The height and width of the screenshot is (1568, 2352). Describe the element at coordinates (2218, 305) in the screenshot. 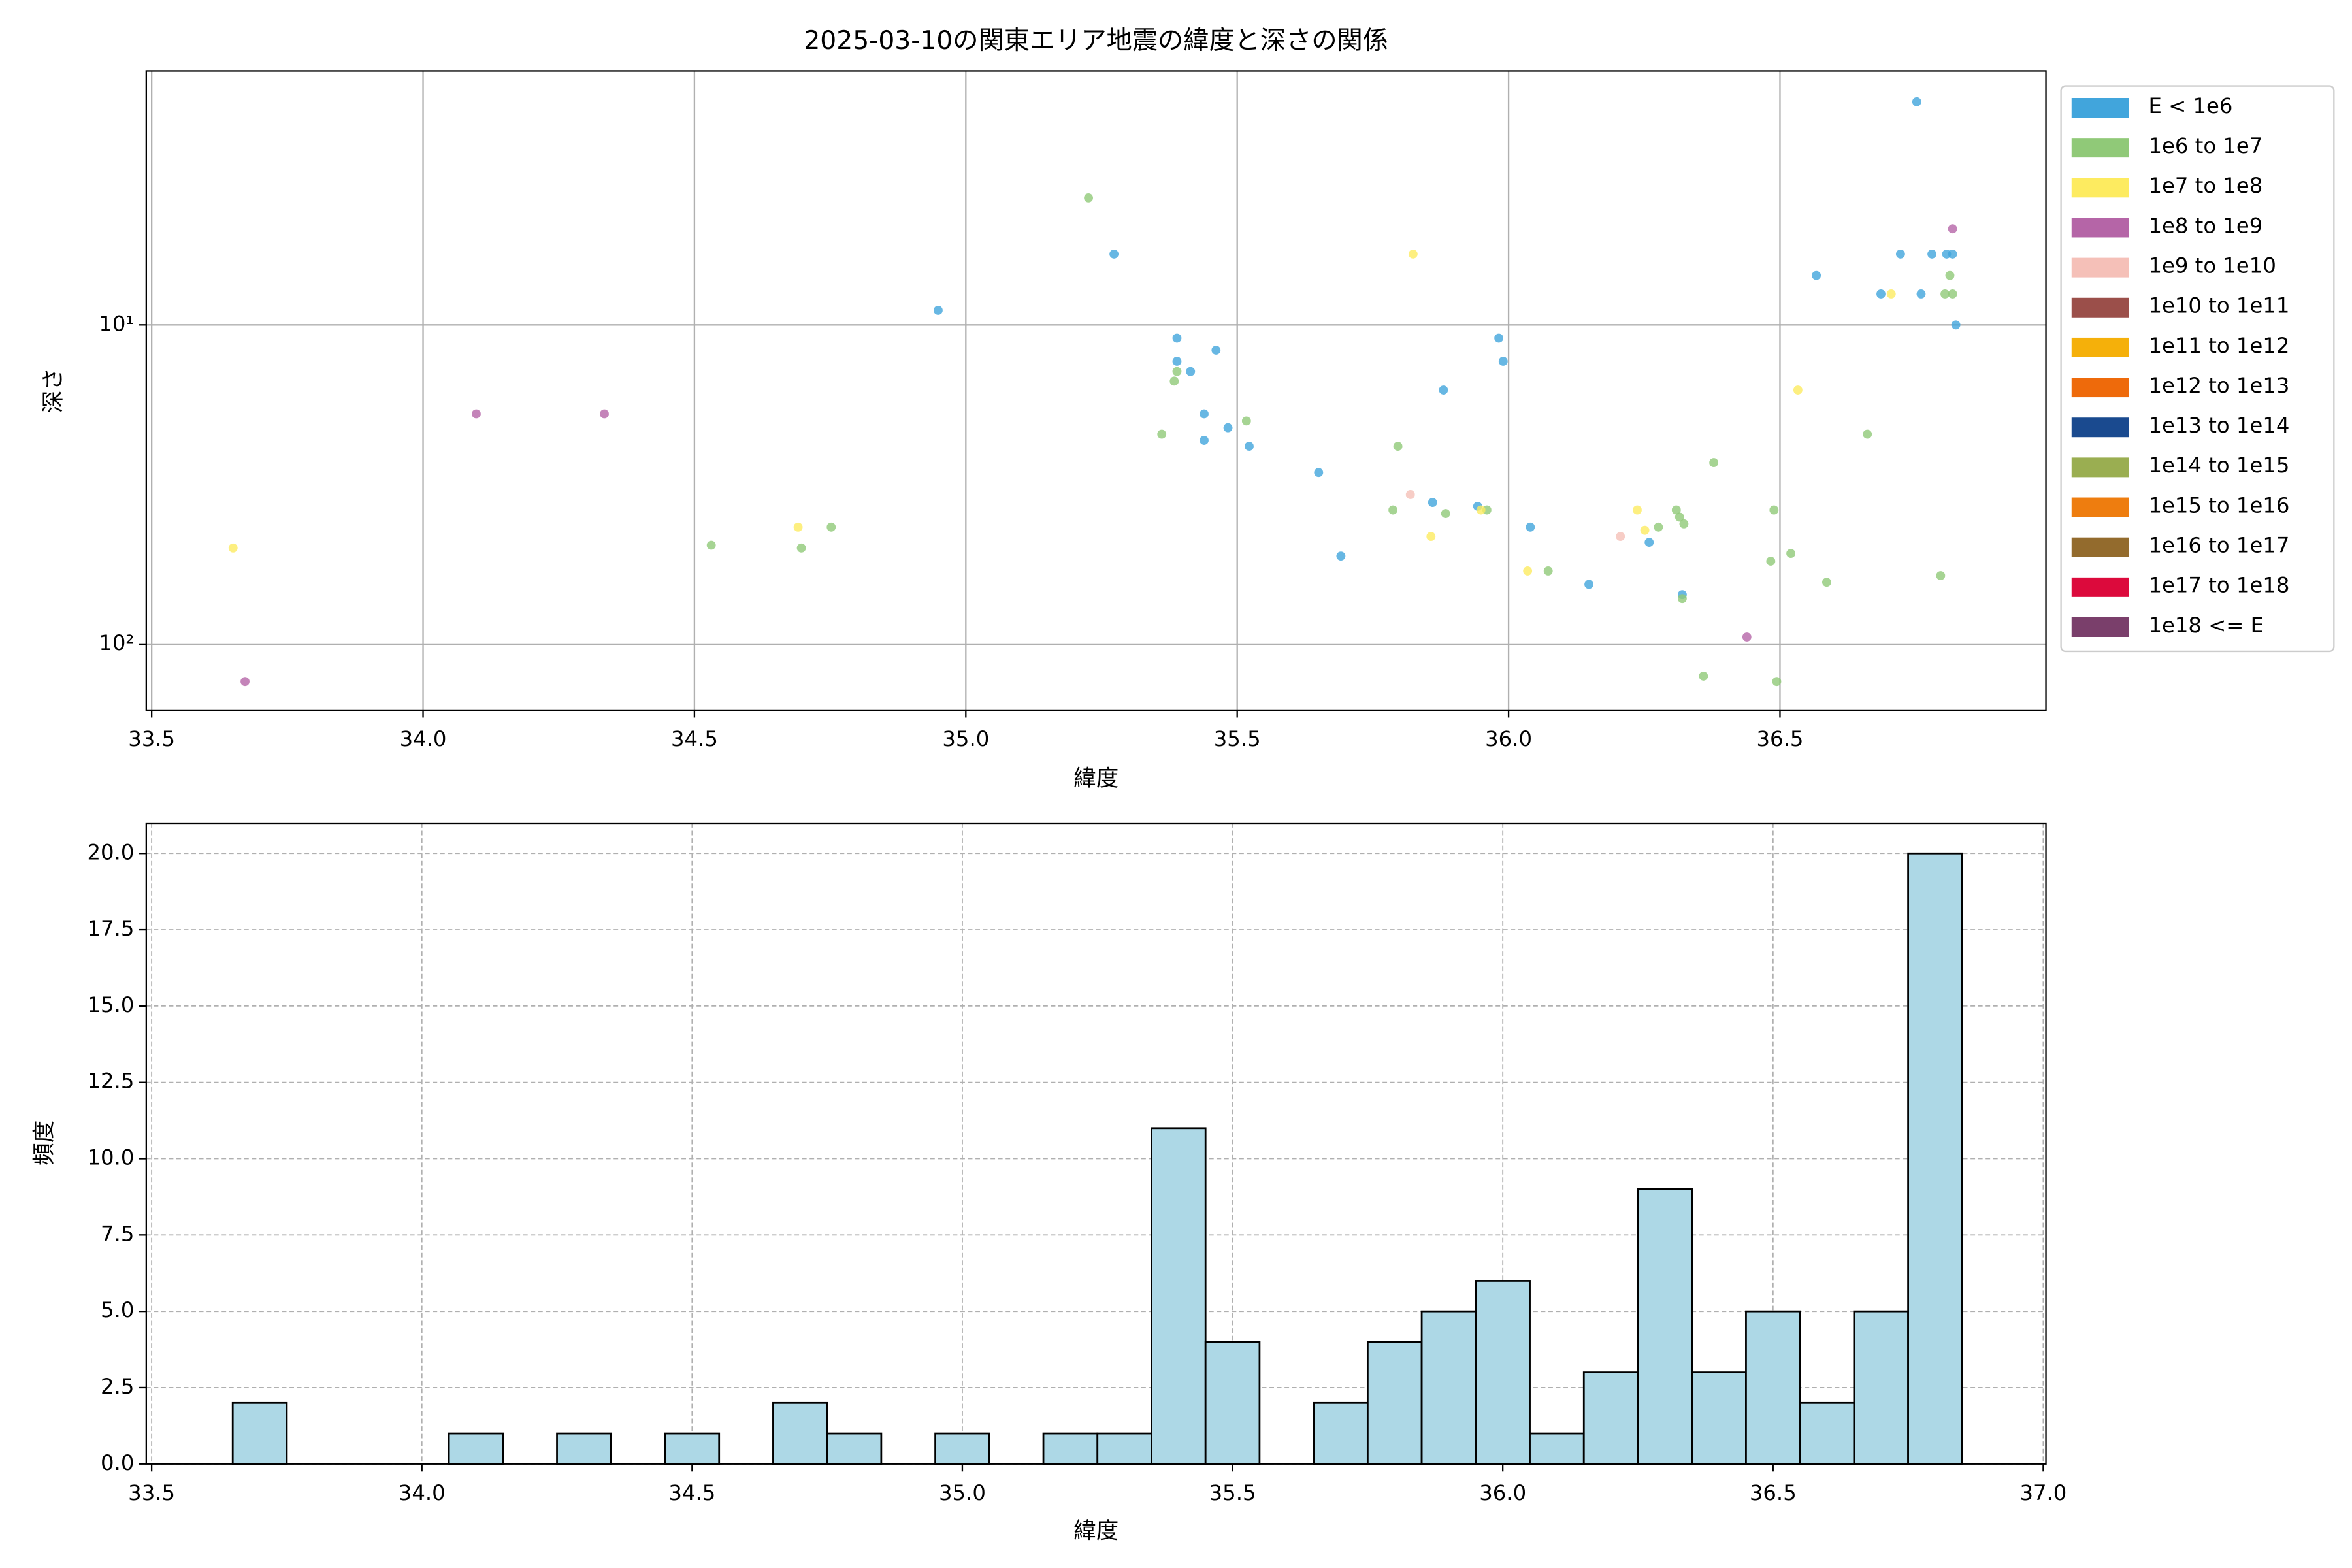

I see `legend-label: 1e10 to 1e11` at that location.